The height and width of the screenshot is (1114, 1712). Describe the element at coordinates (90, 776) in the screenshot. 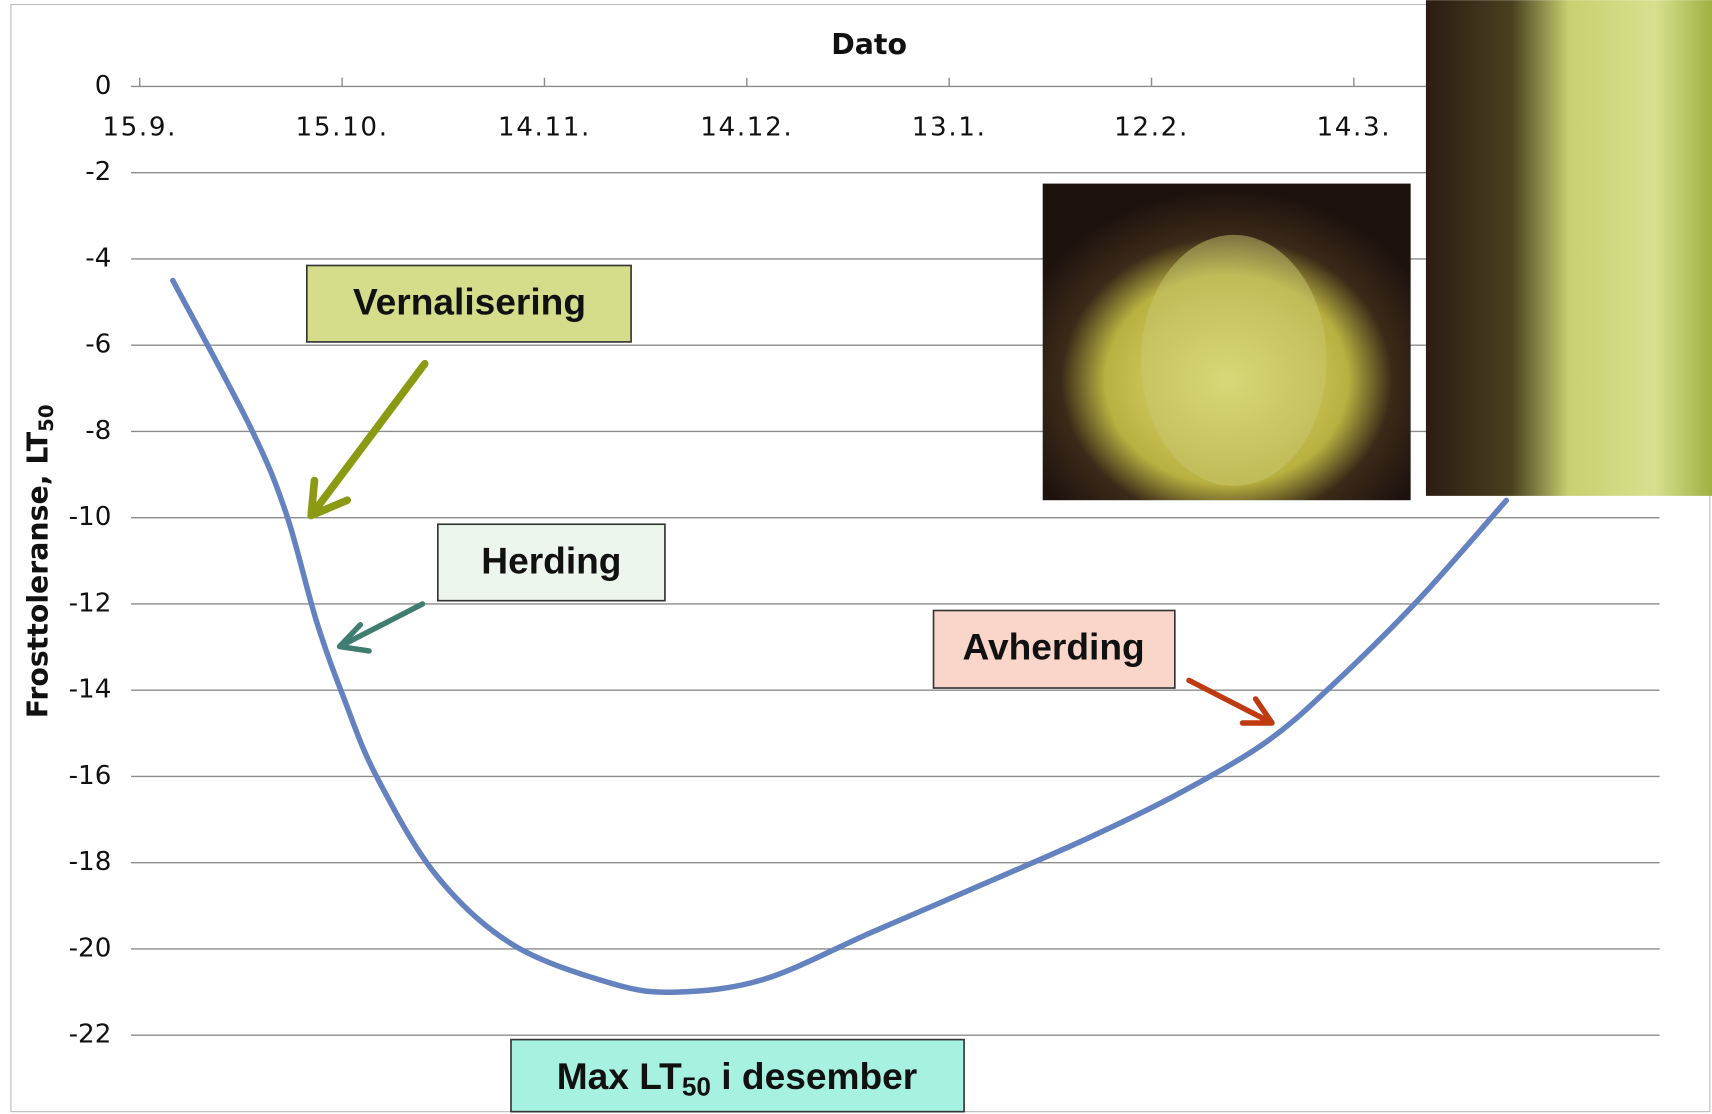

I see `y-tick-label: -16` at that location.